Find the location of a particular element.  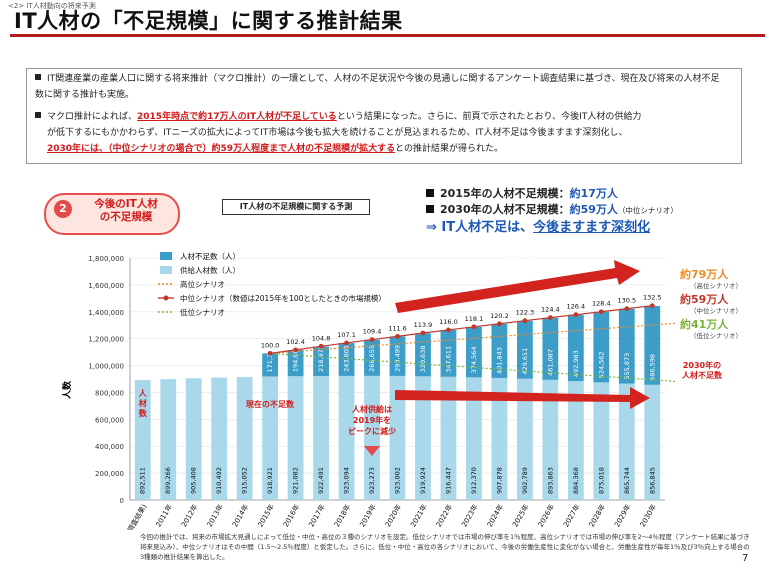

shortage-value-label: 218,976 is located at coordinates (321, 358).